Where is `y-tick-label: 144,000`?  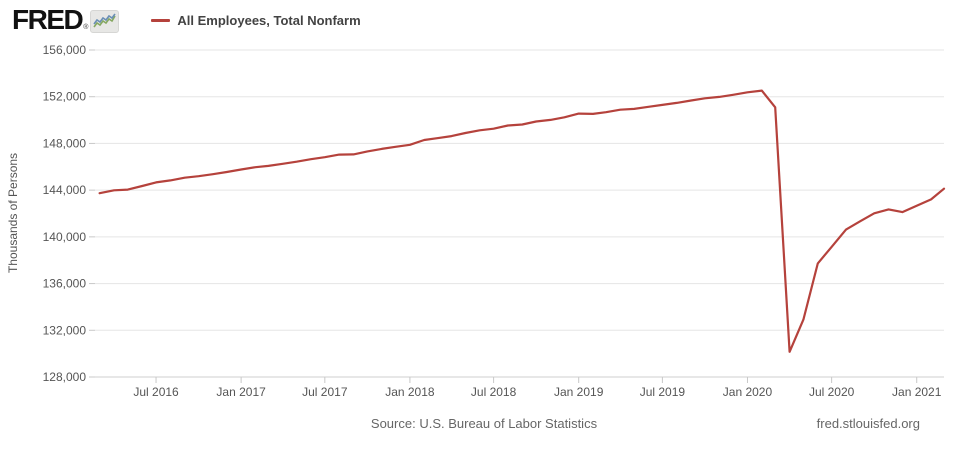 y-tick-label: 144,000 is located at coordinates (65, 190).